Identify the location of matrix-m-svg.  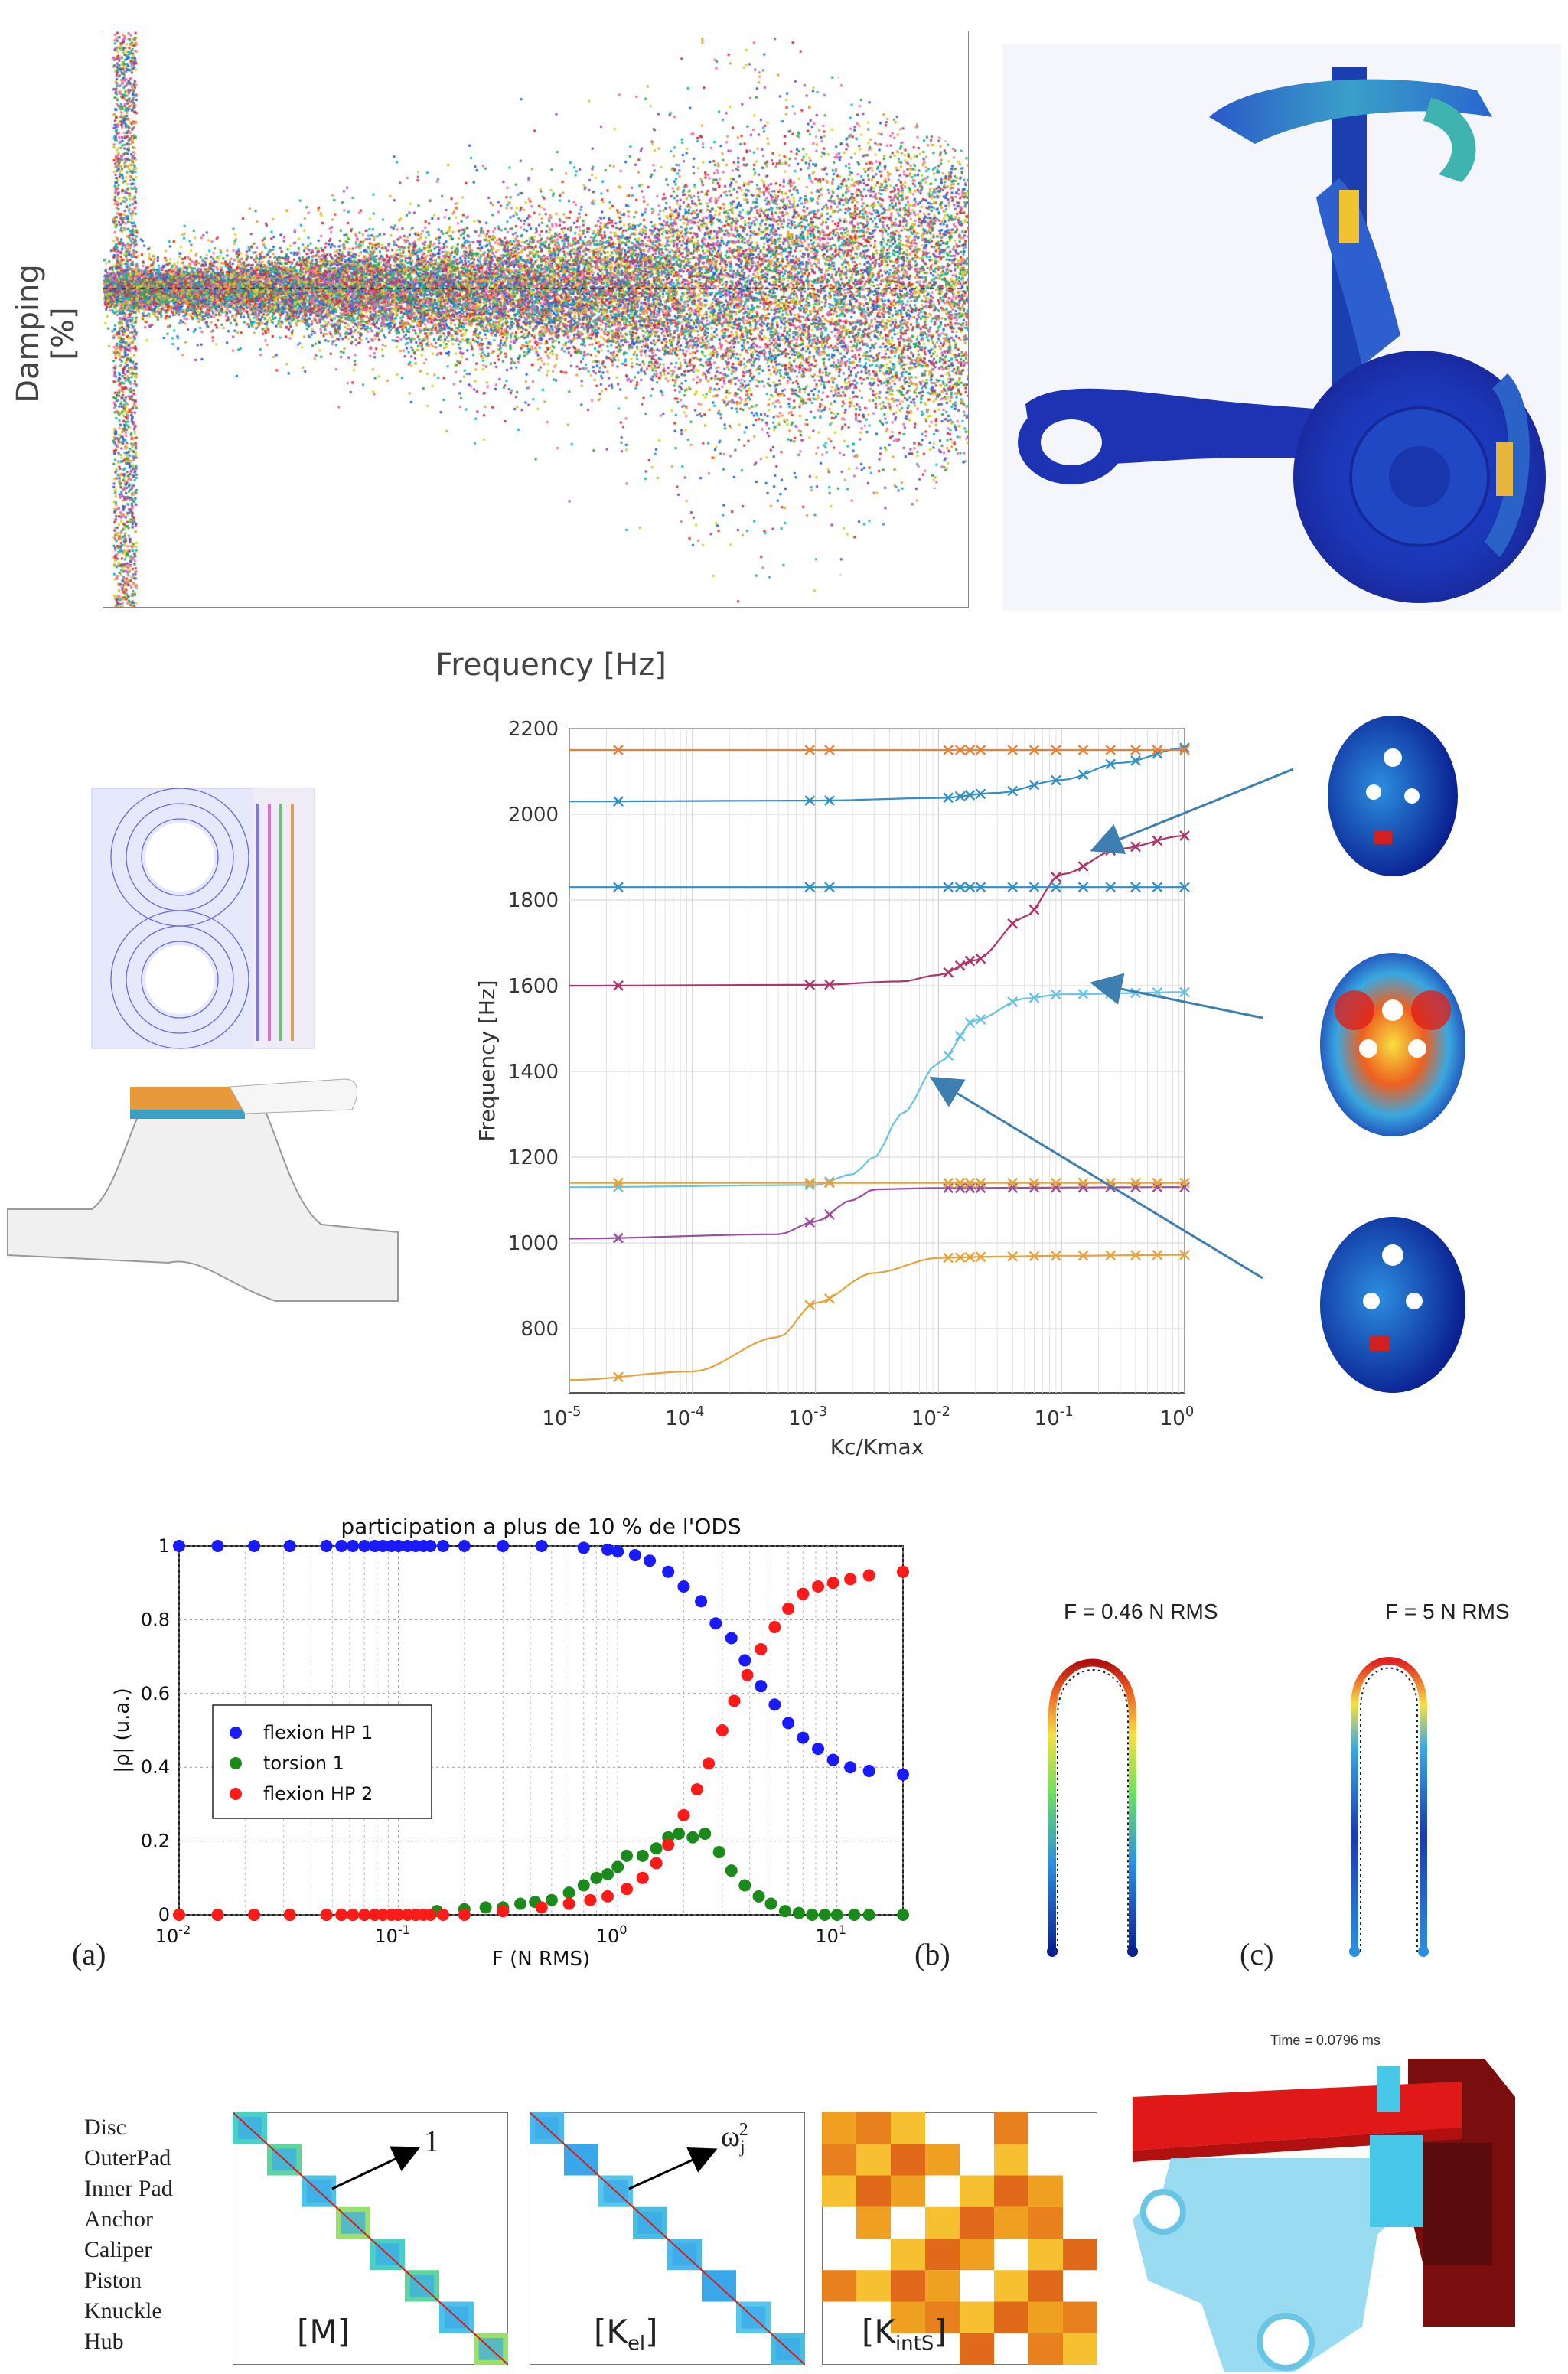
(370, 2239).